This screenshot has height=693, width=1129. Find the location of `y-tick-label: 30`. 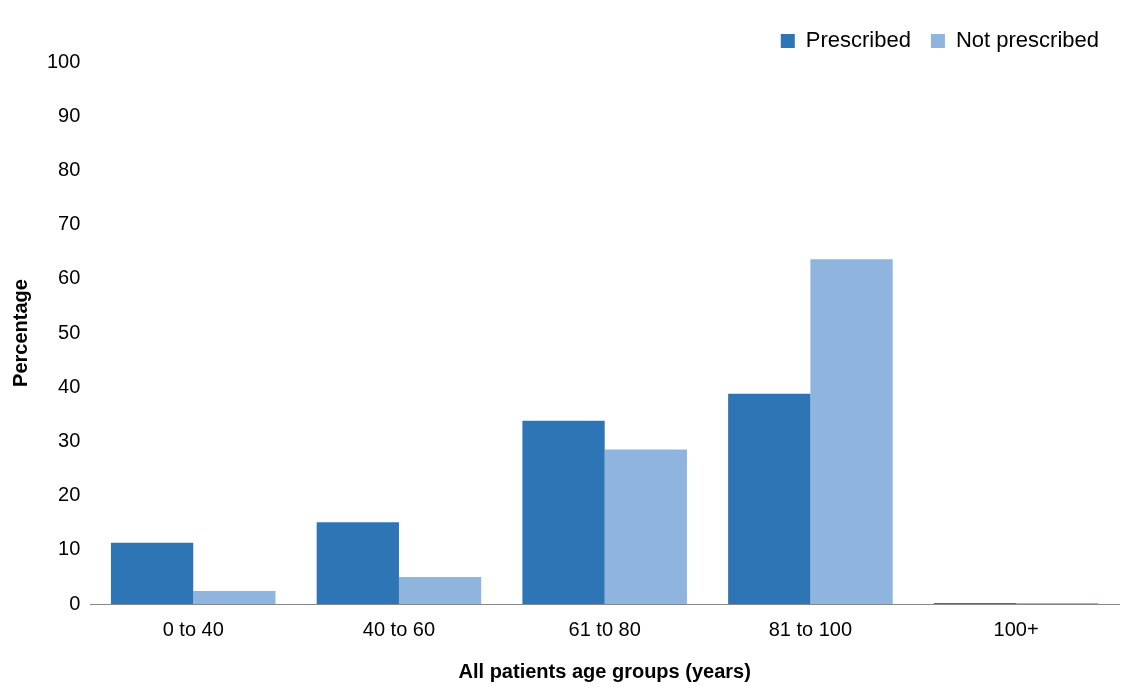

y-tick-label: 30 is located at coordinates (69, 439).